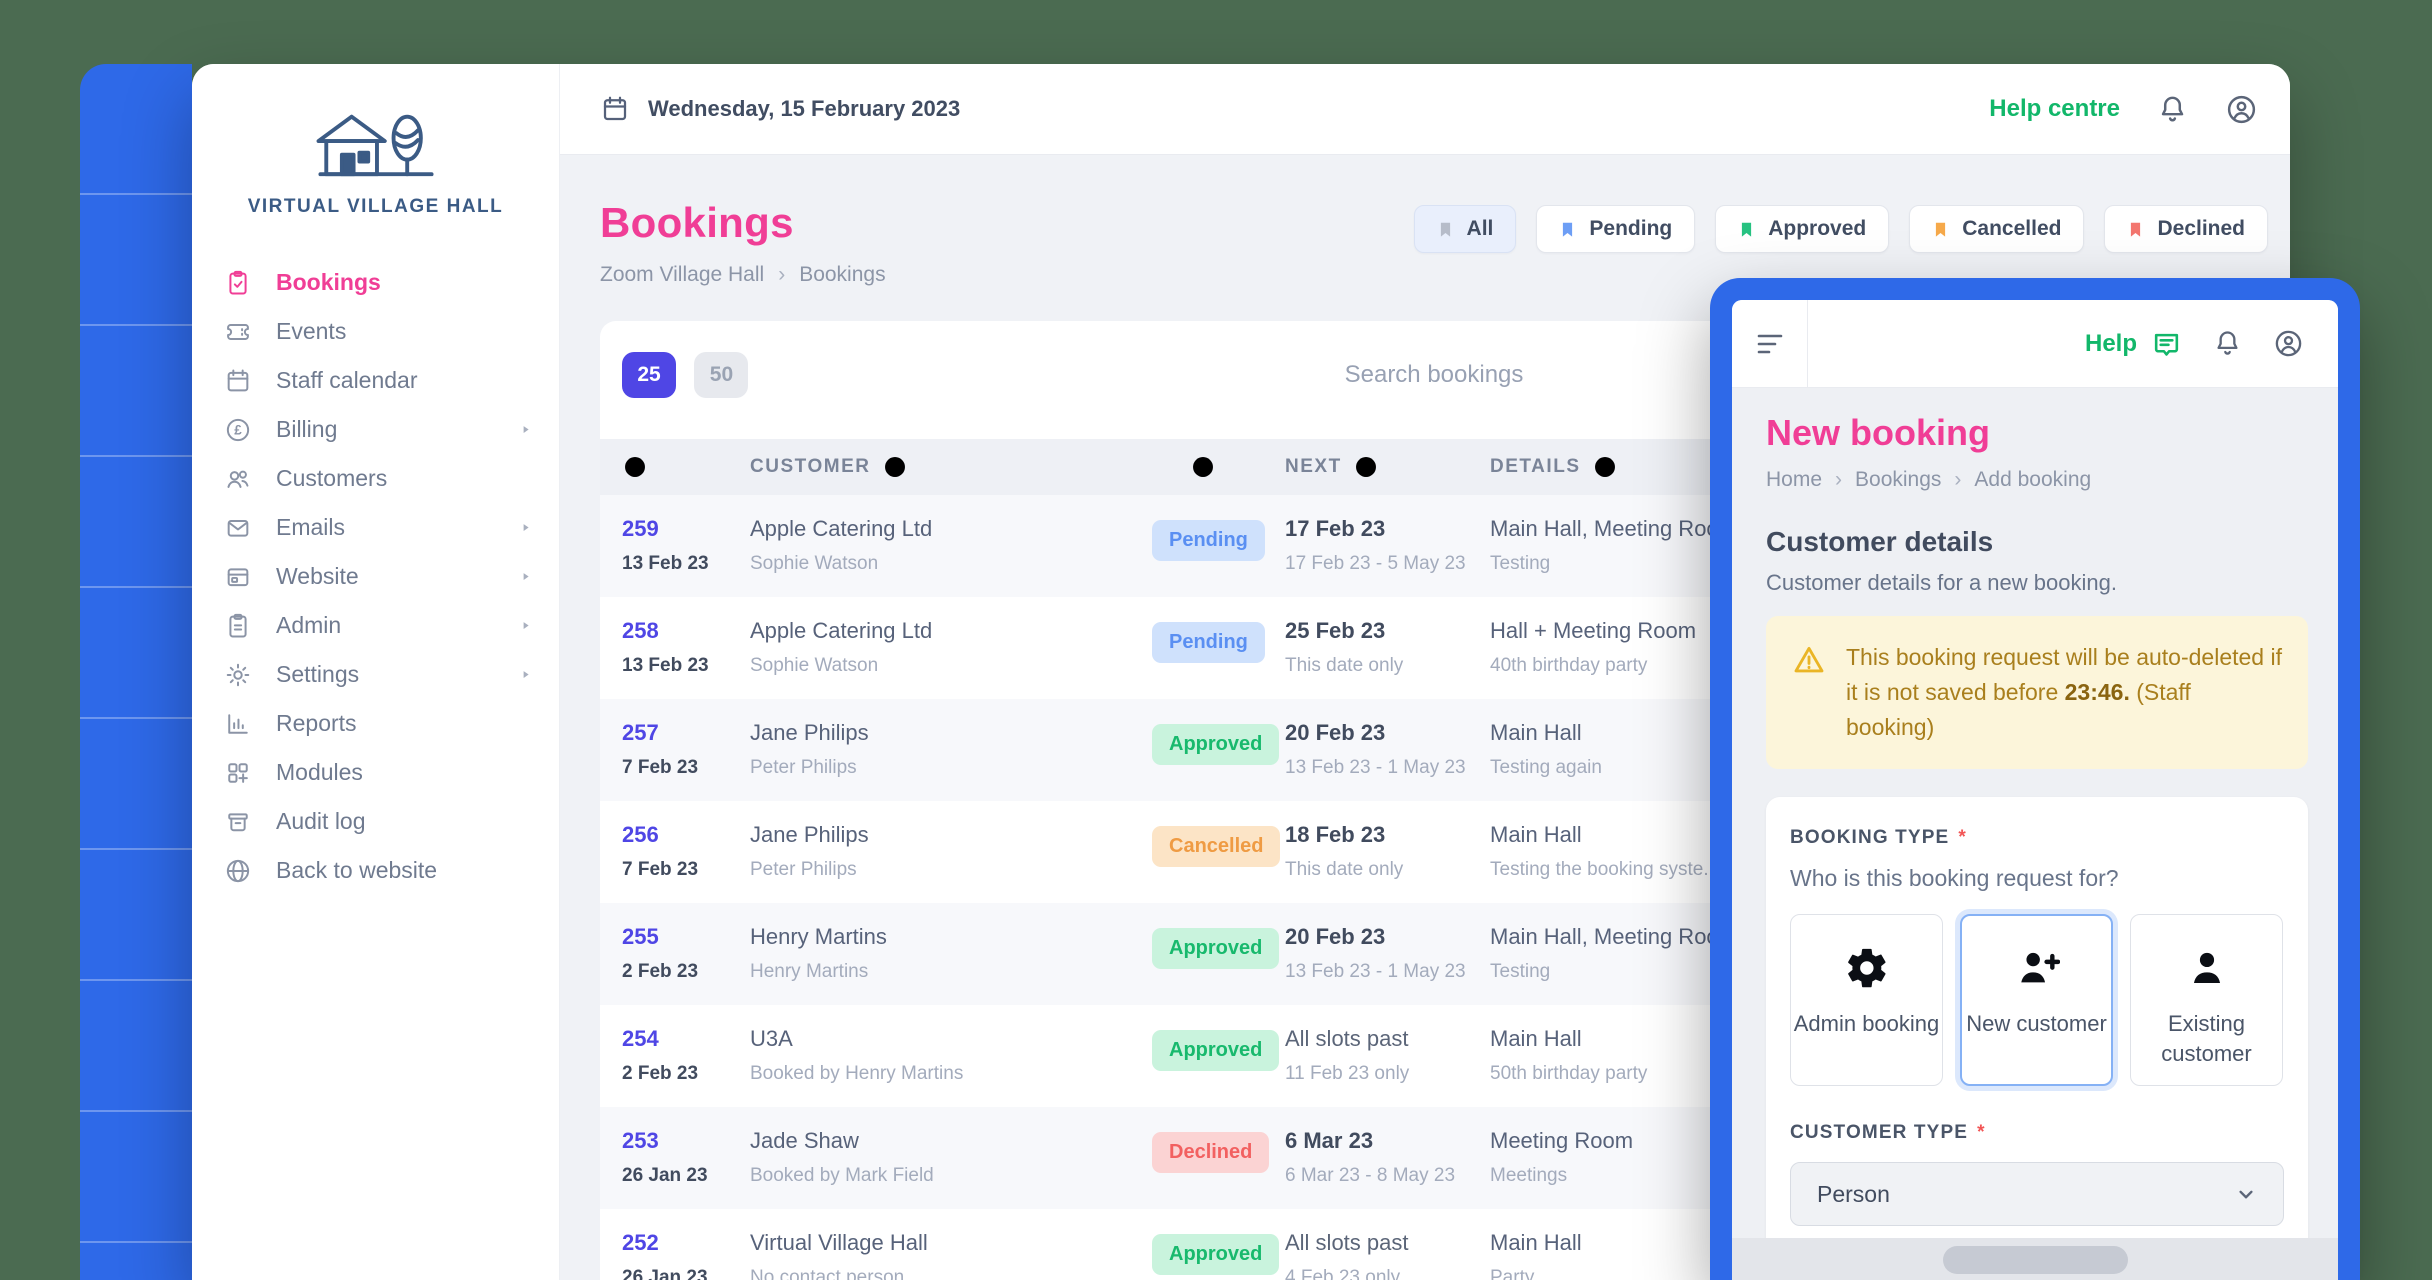 The width and height of the screenshot is (2432, 1280). I want to click on cell-booking-id: 257 7 Feb 23, so click(686, 749).